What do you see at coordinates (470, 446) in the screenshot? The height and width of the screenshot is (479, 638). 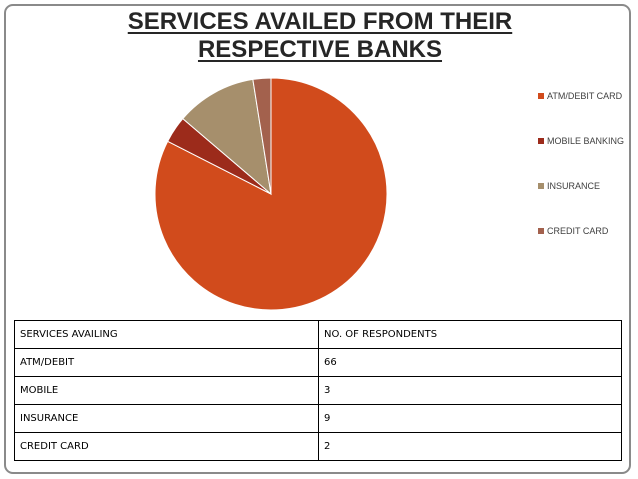 I see `table-cell-count: 2` at bounding box center [470, 446].